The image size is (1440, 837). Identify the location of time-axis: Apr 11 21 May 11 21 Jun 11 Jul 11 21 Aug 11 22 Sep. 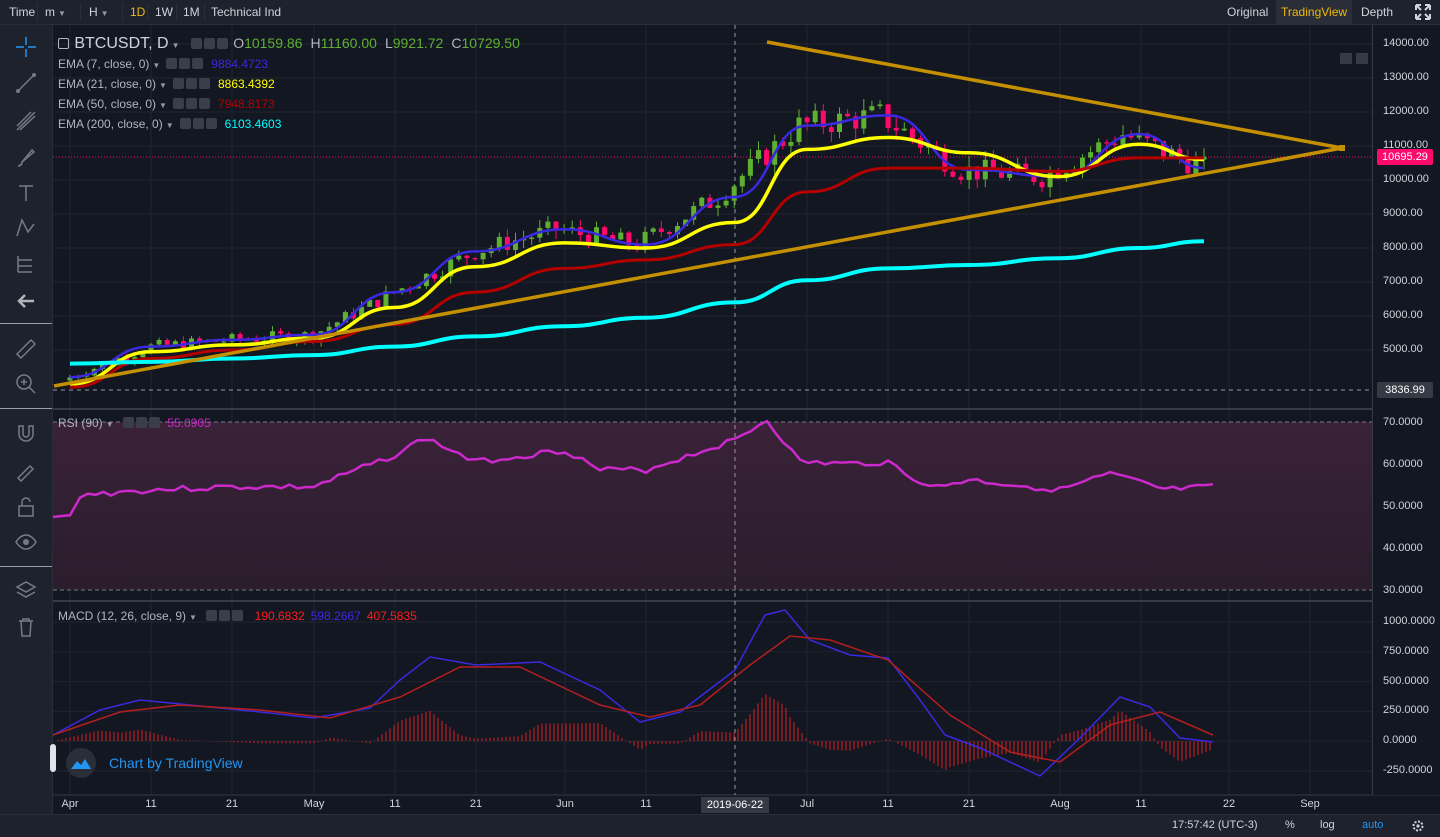
(712, 804).